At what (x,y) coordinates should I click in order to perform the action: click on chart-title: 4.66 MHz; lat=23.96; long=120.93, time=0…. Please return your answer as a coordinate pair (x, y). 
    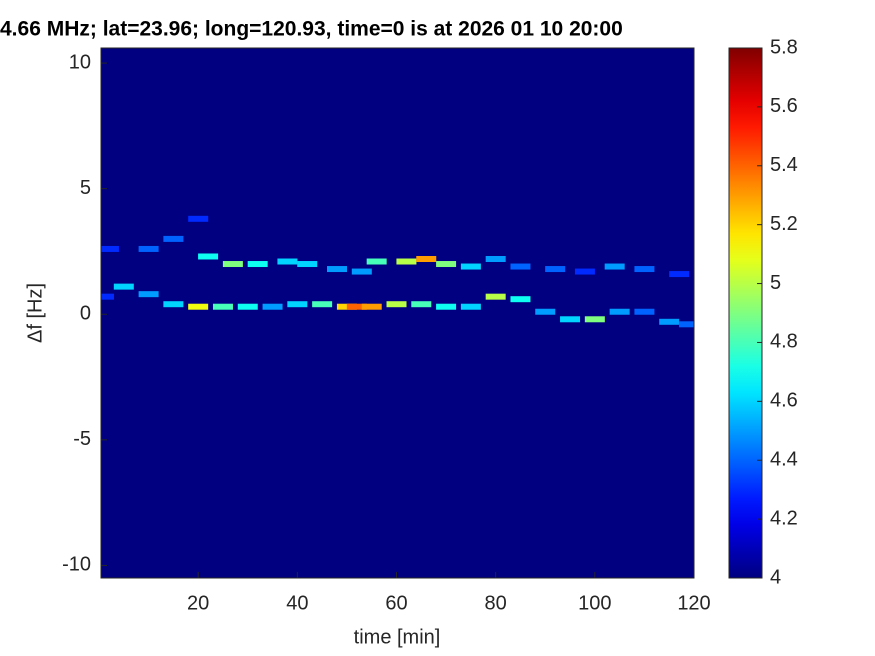
    Looking at the image, I should click on (311, 29).